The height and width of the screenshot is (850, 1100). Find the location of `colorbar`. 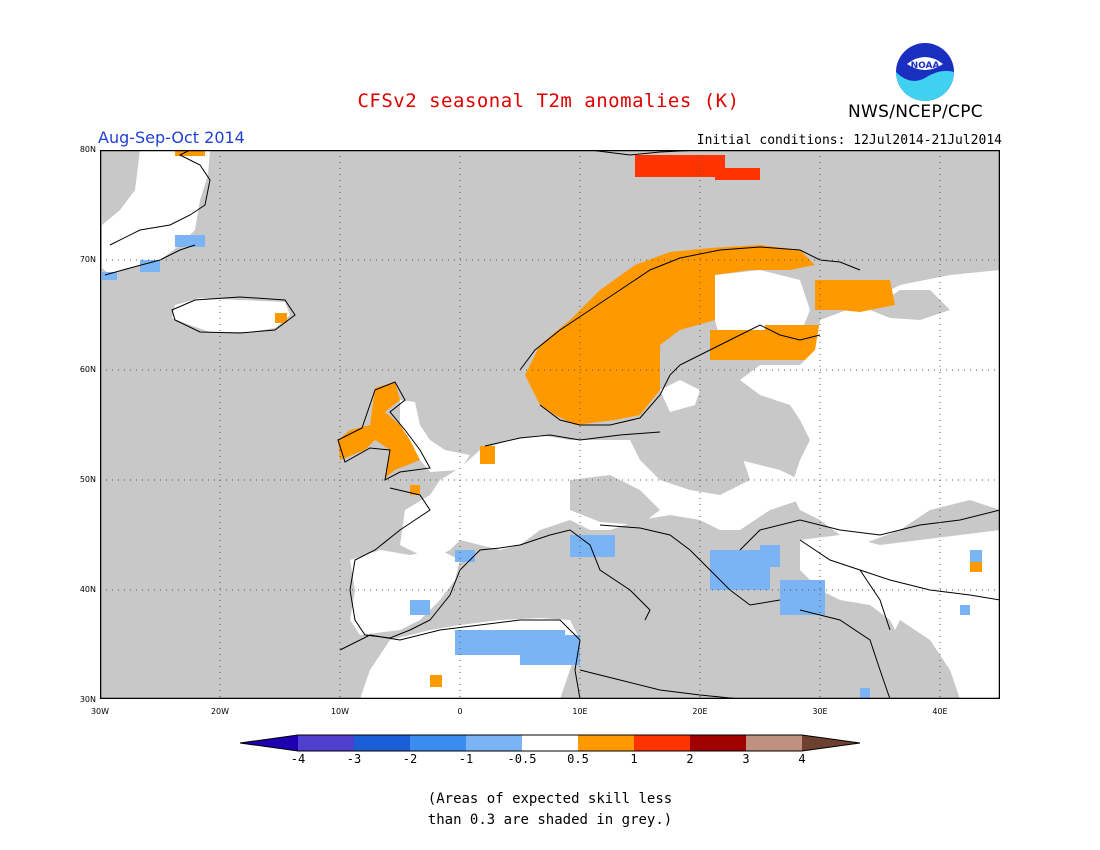

colorbar is located at coordinates (550, 743).